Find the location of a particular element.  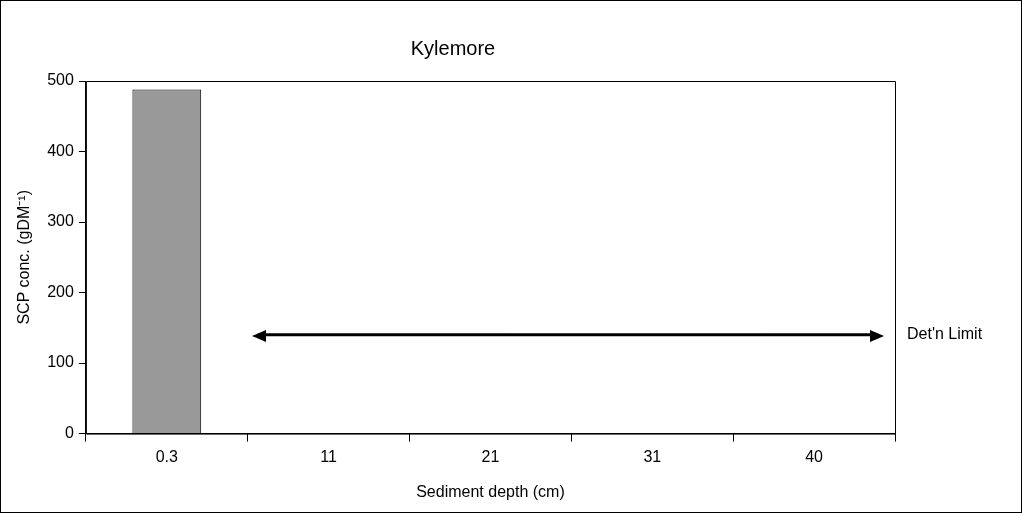

x-tick-label: 31 is located at coordinates (652, 456).